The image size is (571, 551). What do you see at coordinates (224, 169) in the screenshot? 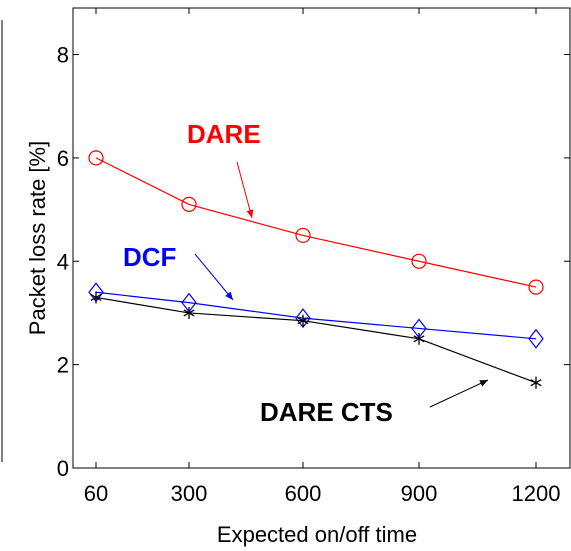
I see `annotation-dare: DARE` at bounding box center [224, 169].